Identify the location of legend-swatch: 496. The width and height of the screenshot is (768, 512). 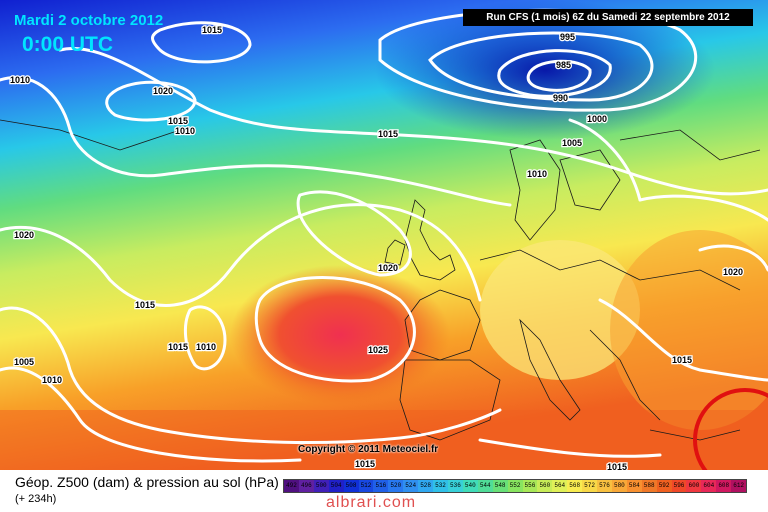
(306, 486).